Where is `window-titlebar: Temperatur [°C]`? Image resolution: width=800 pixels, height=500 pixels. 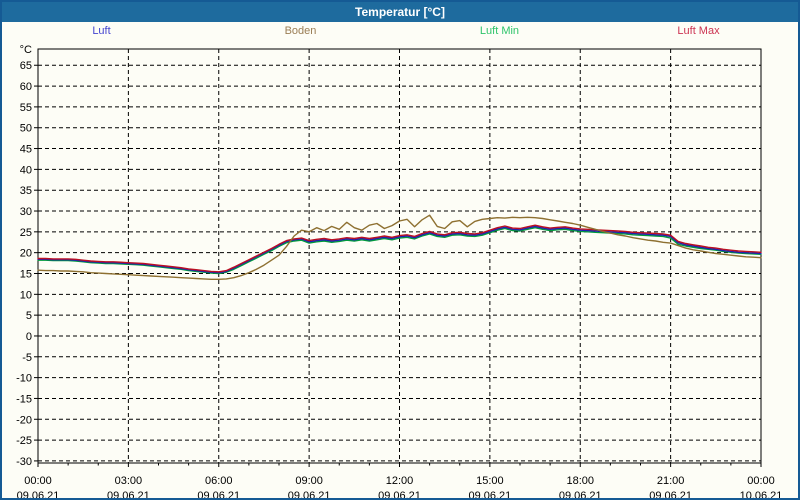
window-titlebar: Temperatur [°C] is located at coordinates (400, 12).